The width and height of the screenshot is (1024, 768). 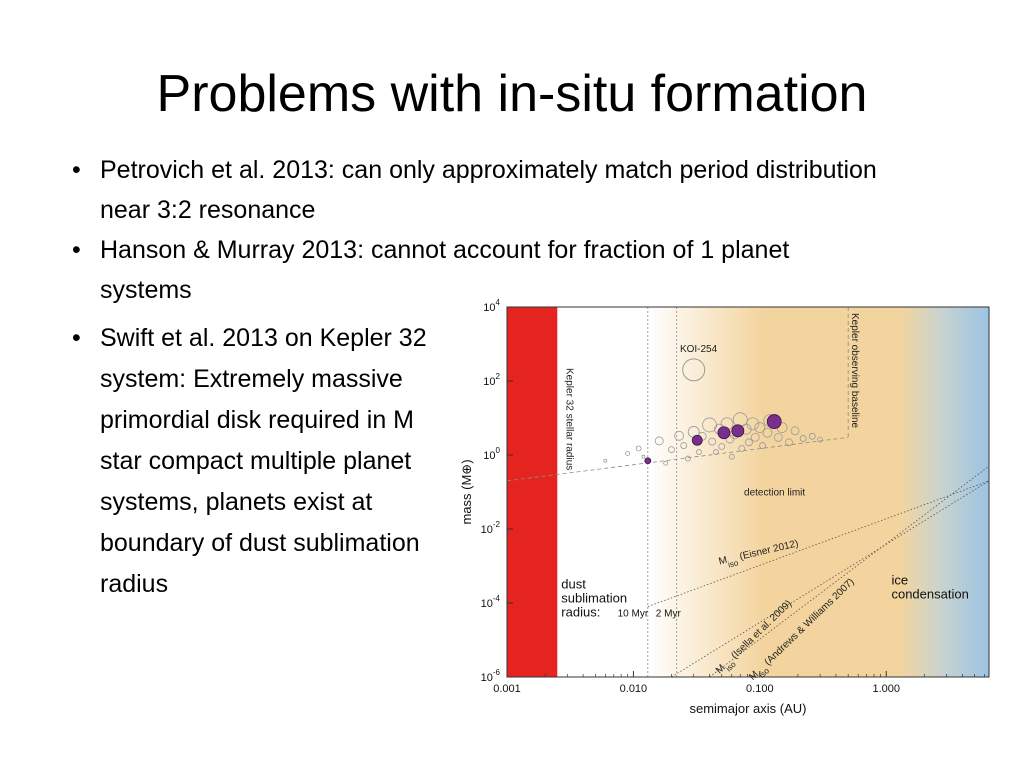 What do you see at coordinates (854, 371) in the screenshot?
I see `kepler-baseline-label: Kepler observing baseline` at bounding box center [854, 371].